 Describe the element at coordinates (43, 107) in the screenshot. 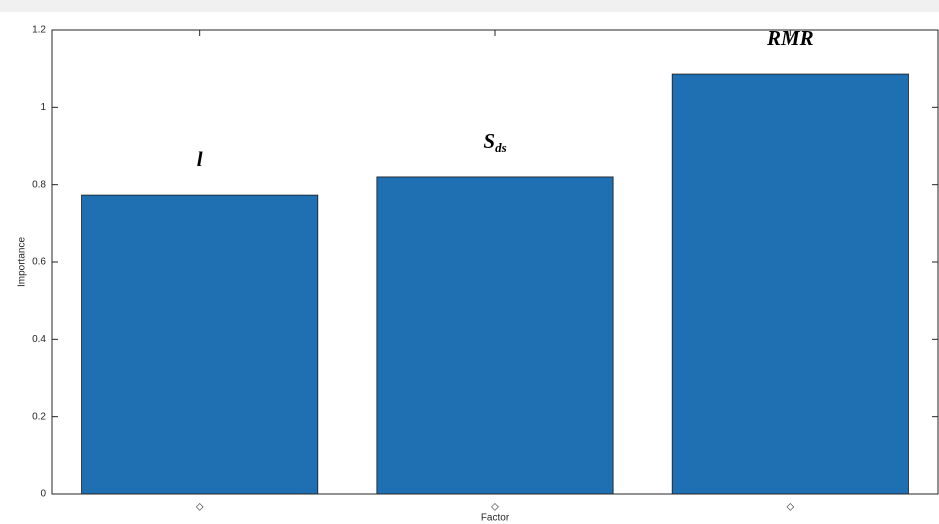

I see `y-tick-label: 1` at that location.